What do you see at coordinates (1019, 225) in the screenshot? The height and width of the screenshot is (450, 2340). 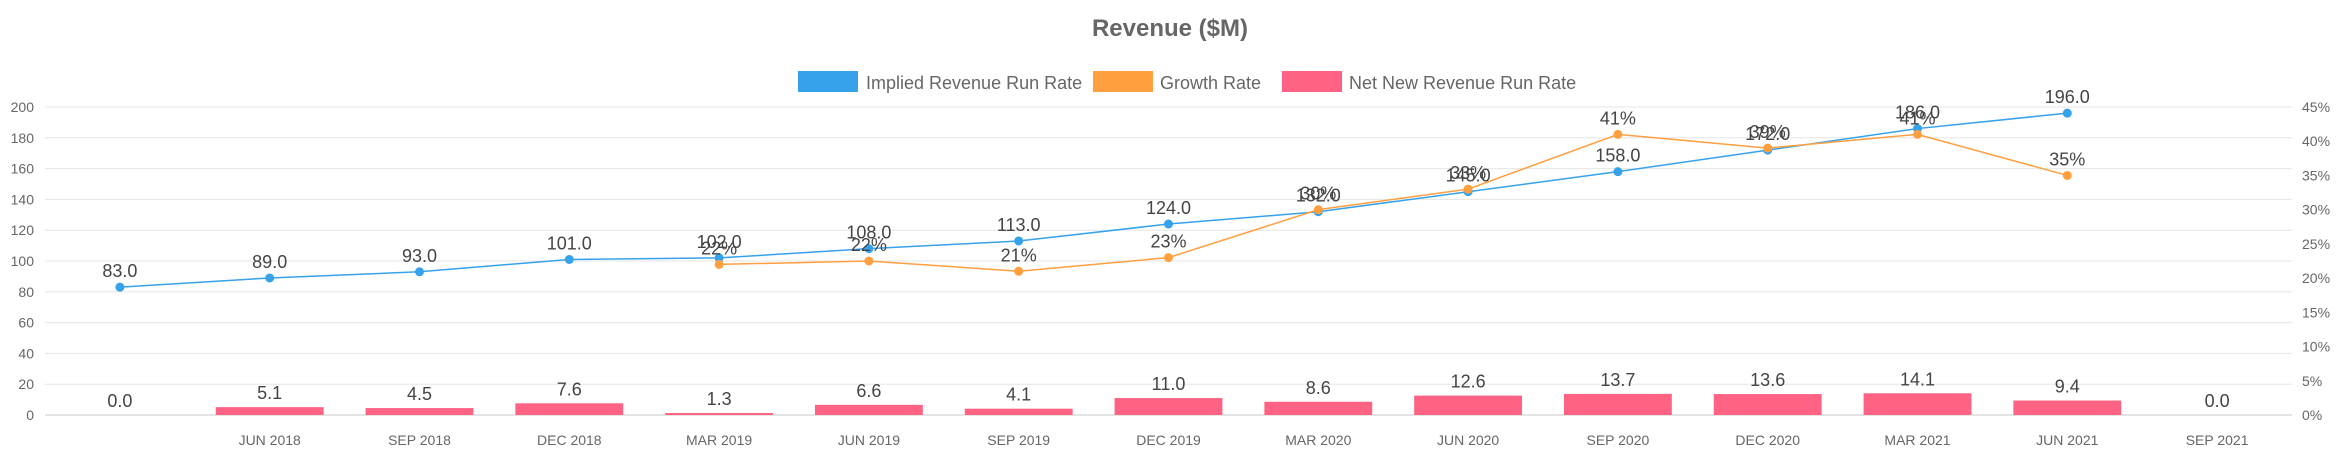 I see `revenue-value-label: 113.0` at bounding box center [1019, 225].